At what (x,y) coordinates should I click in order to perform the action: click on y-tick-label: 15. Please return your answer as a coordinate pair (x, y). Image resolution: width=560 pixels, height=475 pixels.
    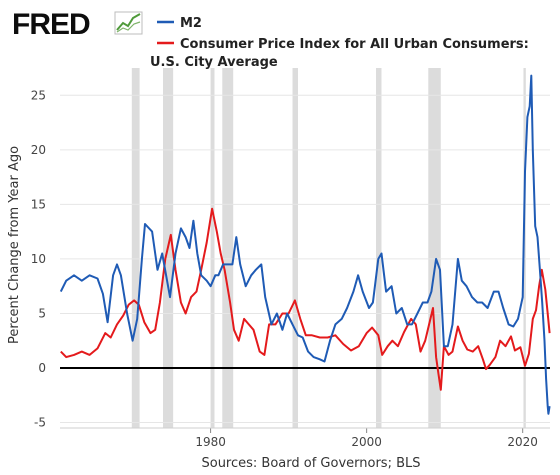
    Looking at the image, I should click on (38, 204).